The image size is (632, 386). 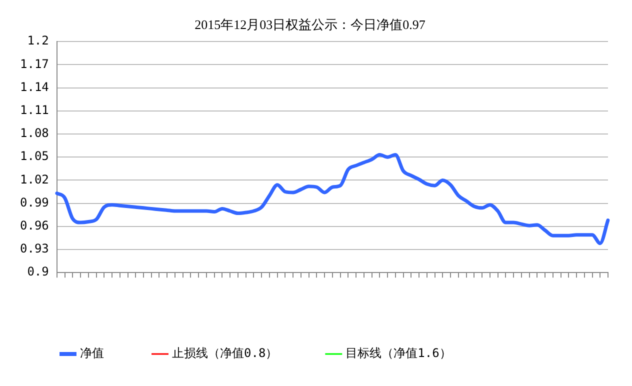 What do you see at coordinates (225, 353) in the screenshot?
I see `legend-label: 止损线（净值0.8）` at bounding box center [225, 353].